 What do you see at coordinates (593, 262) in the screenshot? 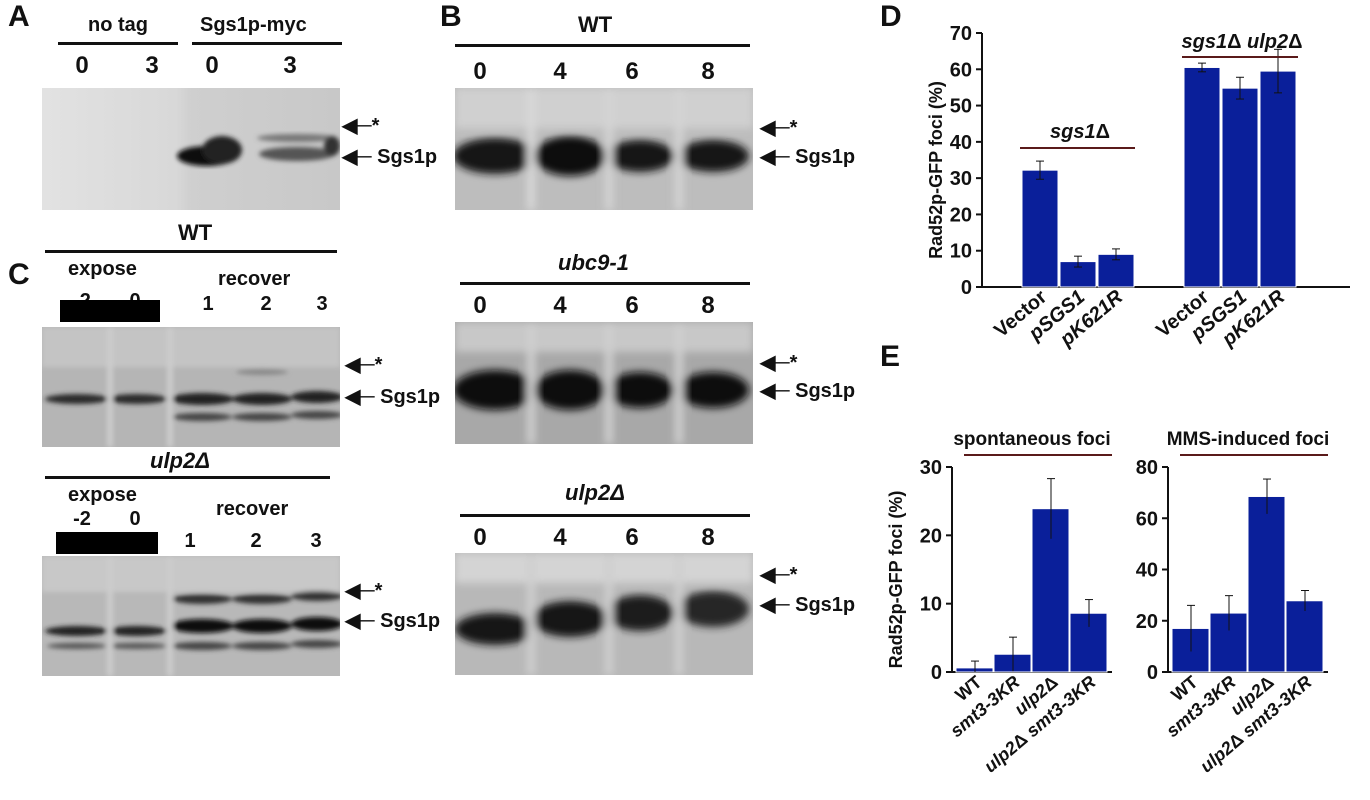
I see `strain-label-ubc9-1: ubc9-1` at bounding box center [593, 262].